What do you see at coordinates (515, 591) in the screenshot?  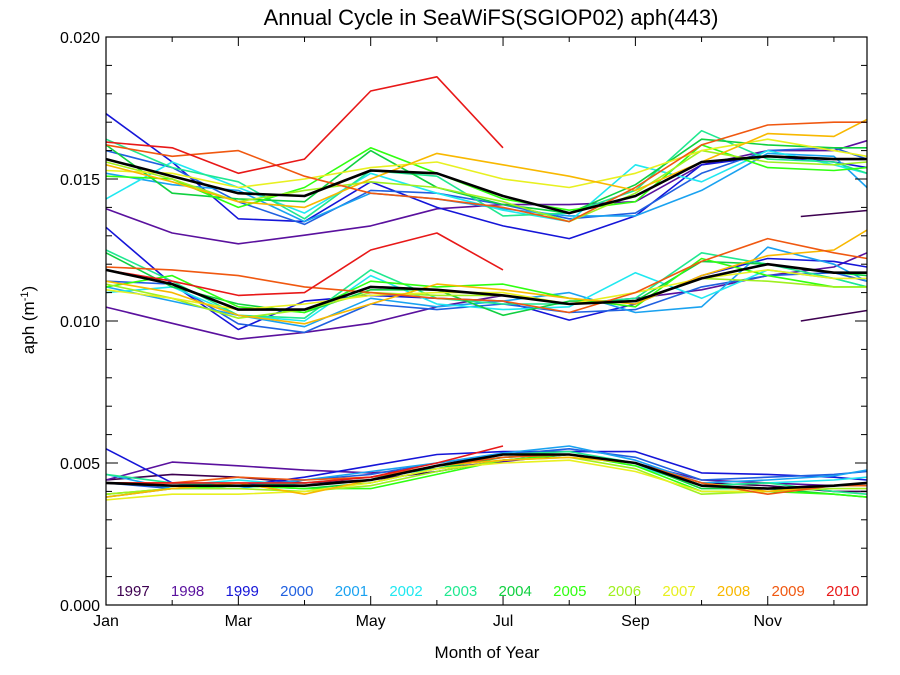 I see `legend-item-2004: 2004` at bounding box center [515, 591].